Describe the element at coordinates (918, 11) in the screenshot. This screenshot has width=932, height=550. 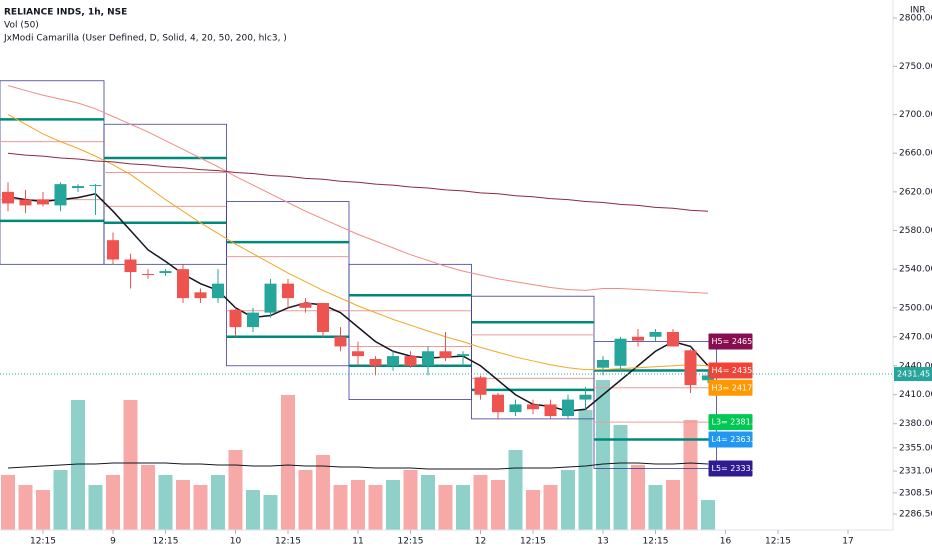
I see `currency: INR` at that location.